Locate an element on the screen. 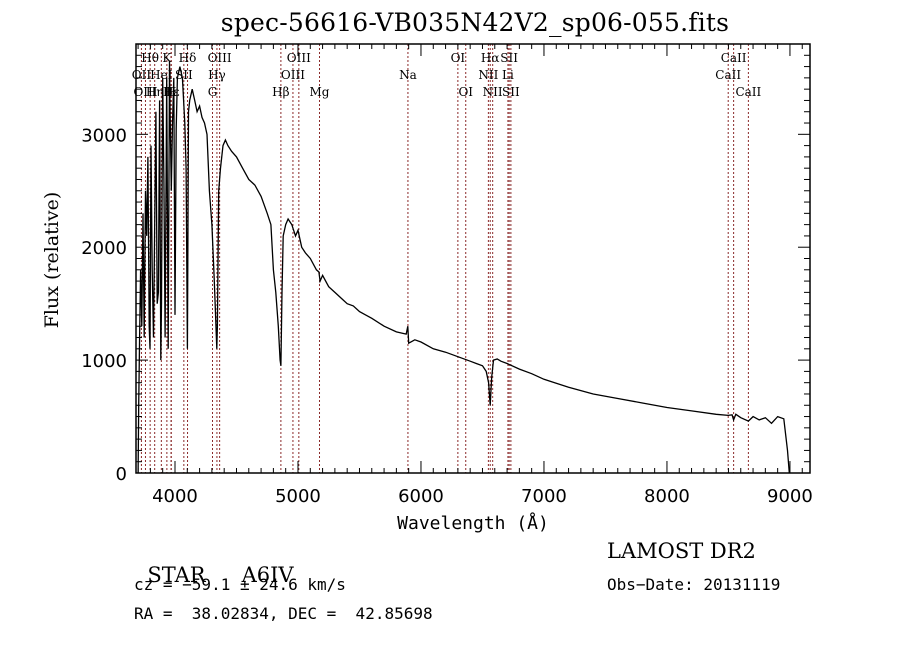 This screenshot has height=649, width=900. annotation-label: H is located at coordinates (171, 92).